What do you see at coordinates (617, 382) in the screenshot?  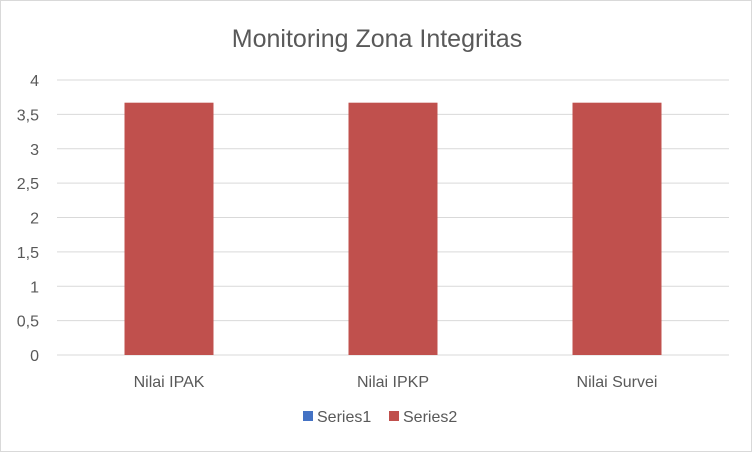 I see `x-tick-label: Nilai Survei` at bounding box center [617, 382].